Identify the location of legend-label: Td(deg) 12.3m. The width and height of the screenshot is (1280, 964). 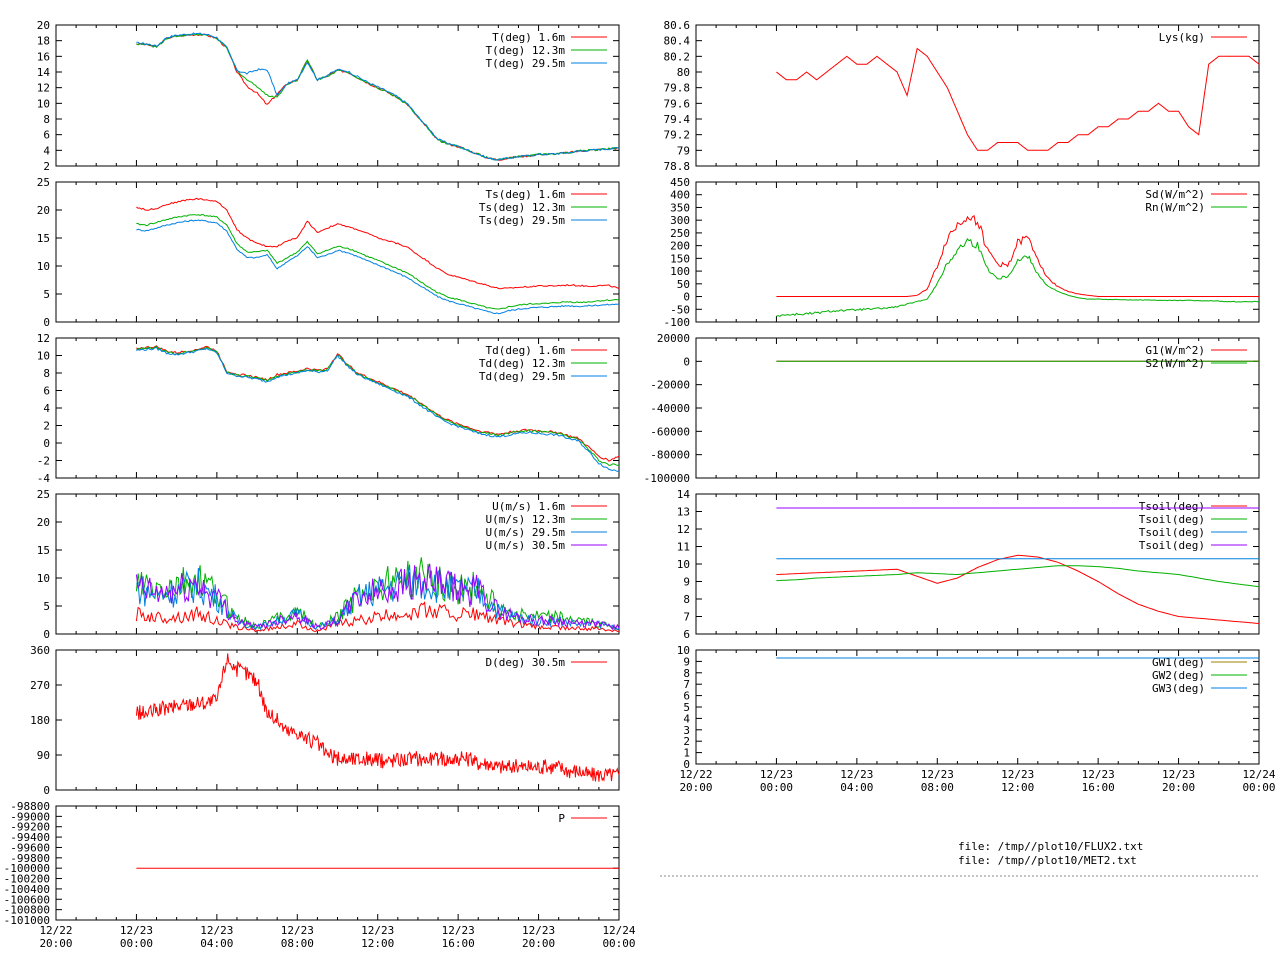
(522, 363).